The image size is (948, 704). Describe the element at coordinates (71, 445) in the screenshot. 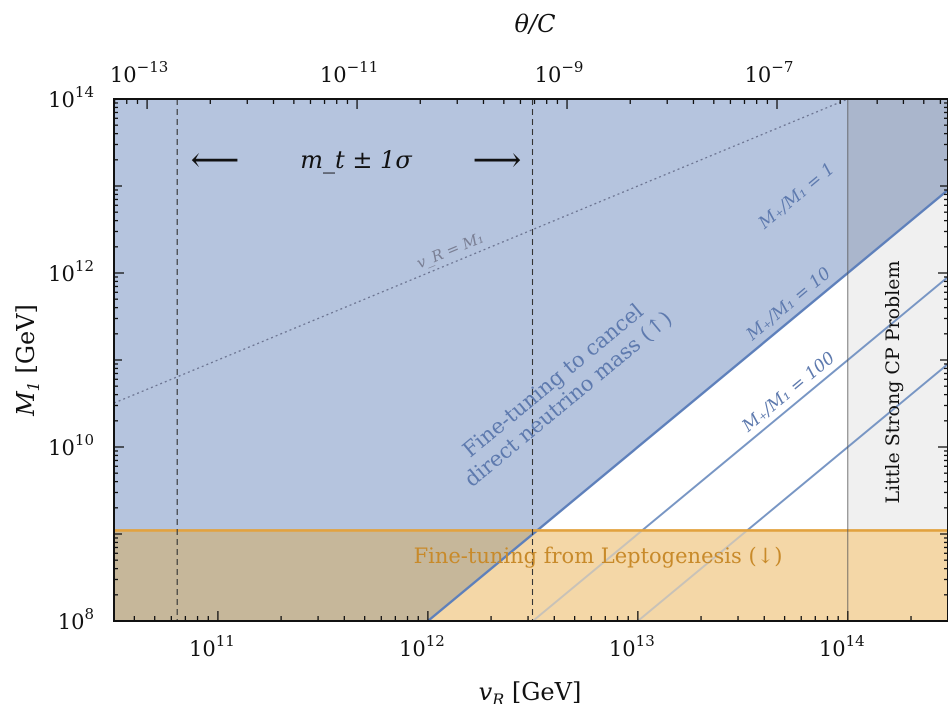

I see `y-tick-label: 1010` at that location.